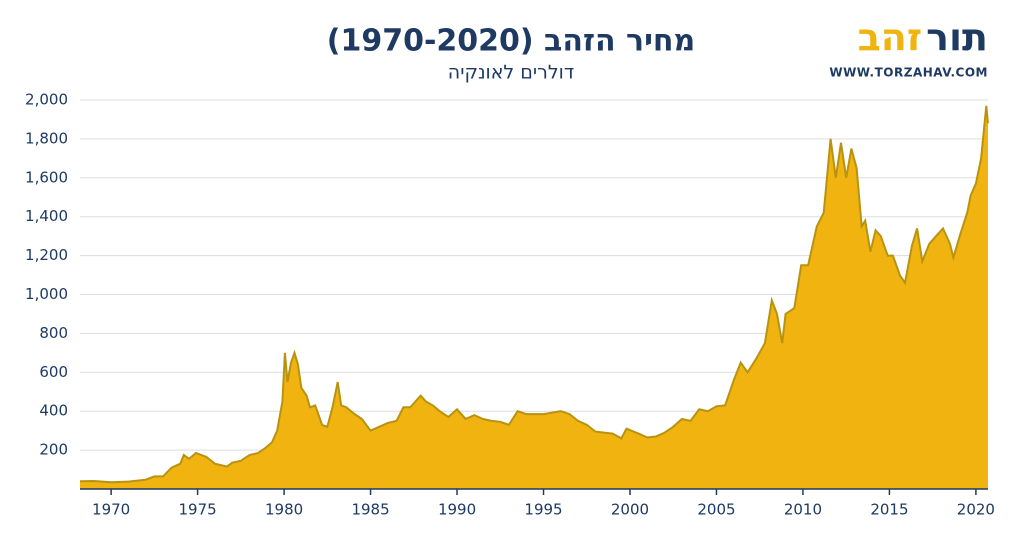 Image resolution: width=1024 pixels, height=546 pixels. I want to click on chart-subtitle: דולרים לאונקיה, so click(511, 73).